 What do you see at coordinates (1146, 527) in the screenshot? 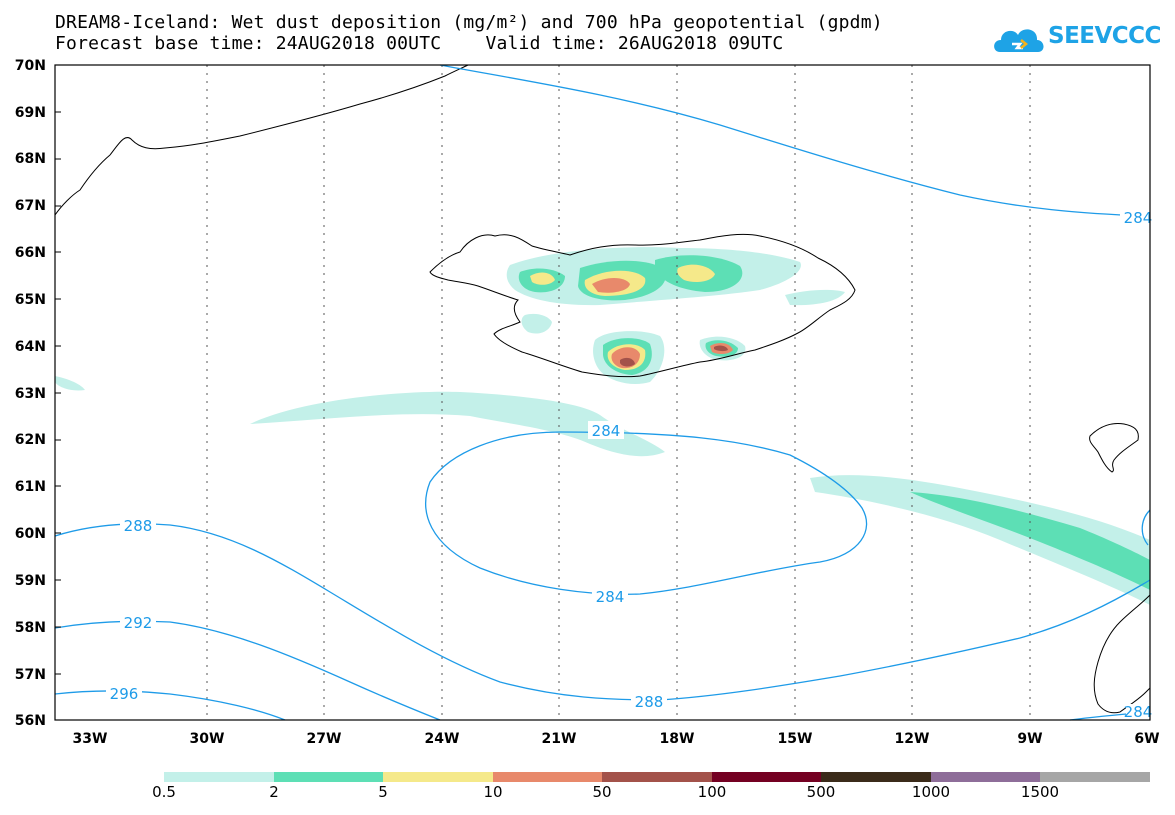
I see `contour-288-east` at bounding box center [1146, 527].